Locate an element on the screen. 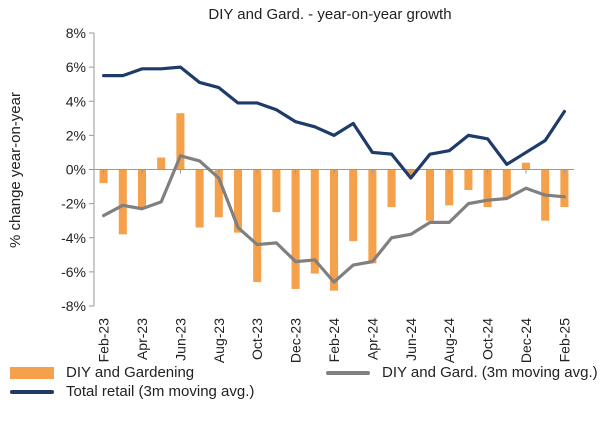 The width and height of the screenshot is (600, 431). legend-item-diy-gard-3m: DIY and Gard. (3m moving avg.) is located at coordinates (462, 372).